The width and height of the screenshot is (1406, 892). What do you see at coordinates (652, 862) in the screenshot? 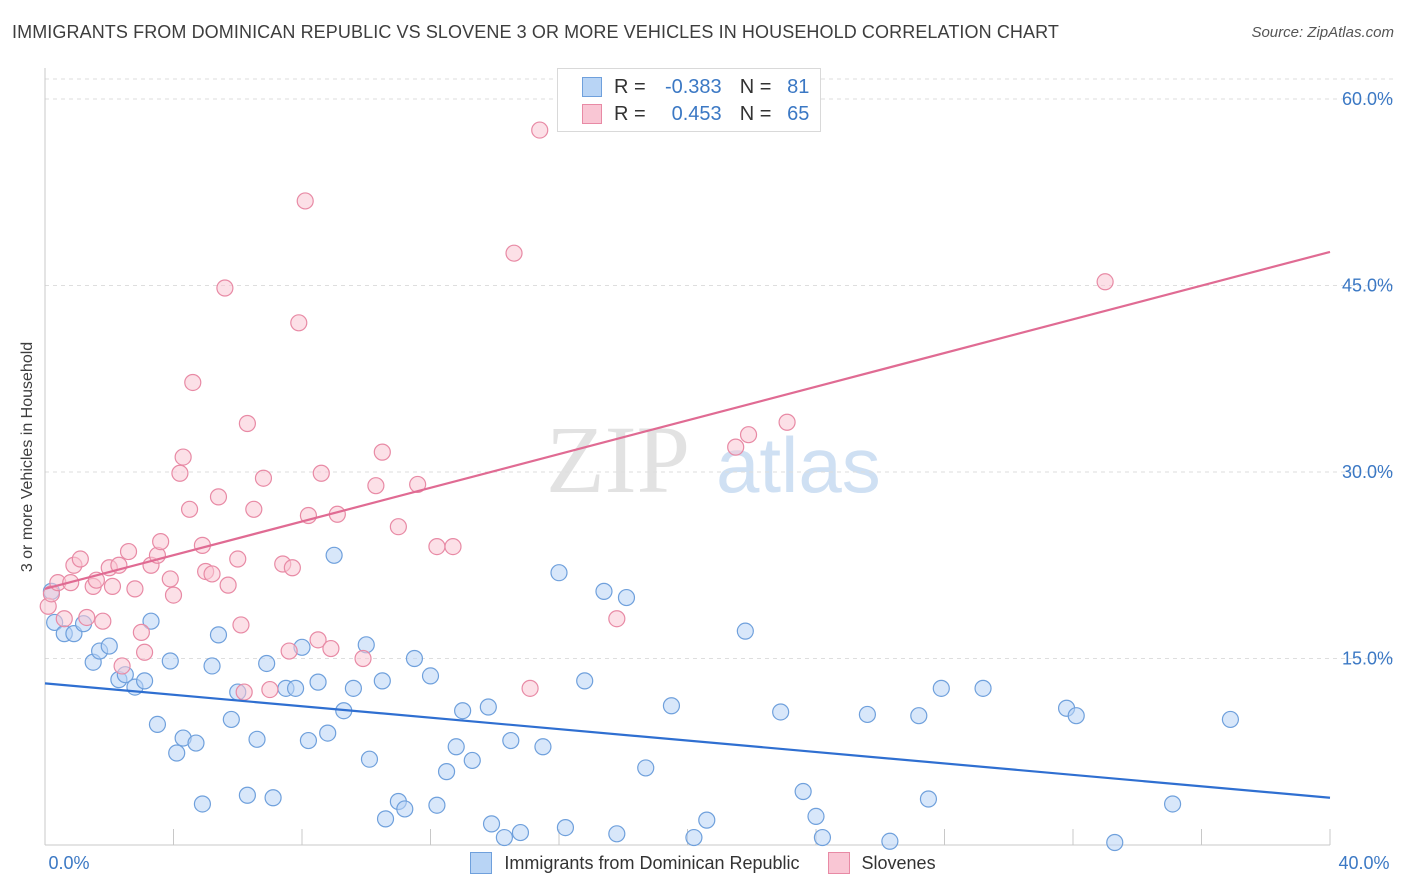
I see `legend-label-dominican: Immigrants from Dominican Republic` at bounding box center [652, 862].